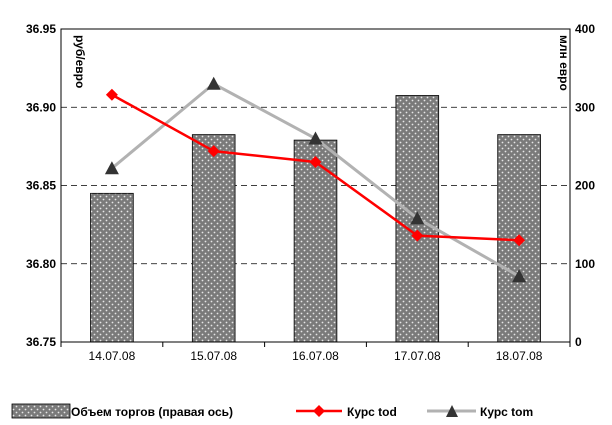  Describe the element at coordinates (41, 342) in the screenshot. I see `left-tick-label: 36.75` at that location.